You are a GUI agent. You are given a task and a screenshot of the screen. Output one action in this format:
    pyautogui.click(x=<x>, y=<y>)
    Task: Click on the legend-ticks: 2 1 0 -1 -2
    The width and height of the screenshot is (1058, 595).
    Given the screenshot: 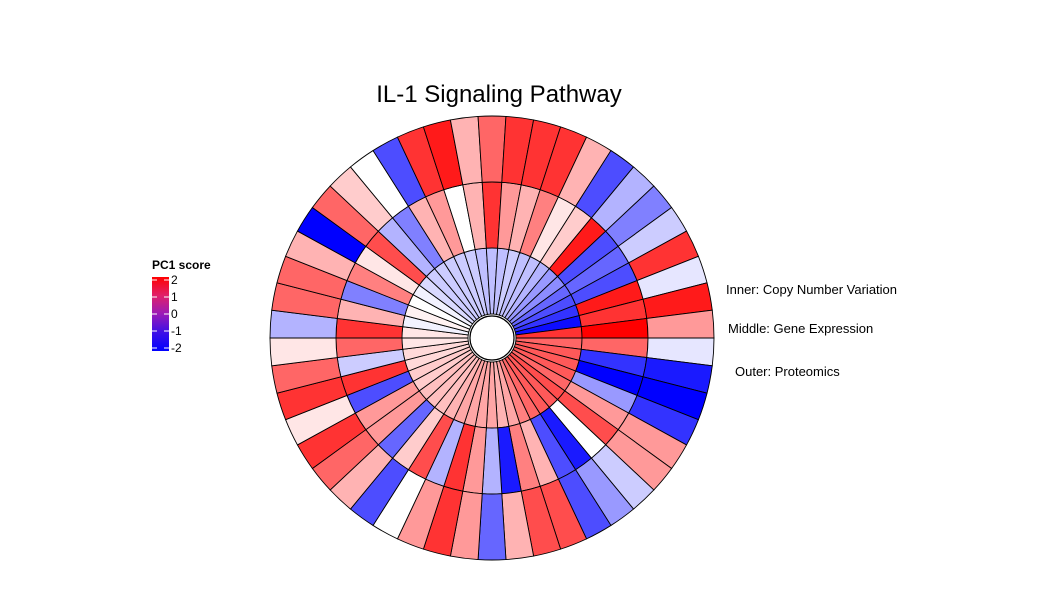 What is the action you would take?
    pyautogui.click(x=167, y=314)
    